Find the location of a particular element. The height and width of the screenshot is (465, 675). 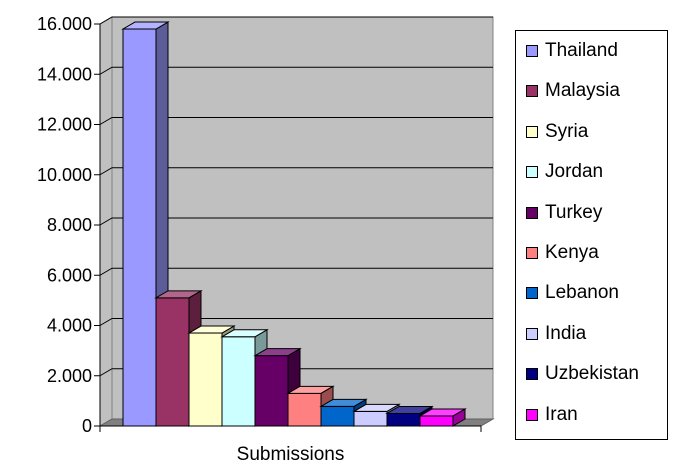

bar-iran is located at coordinates (442, 417).